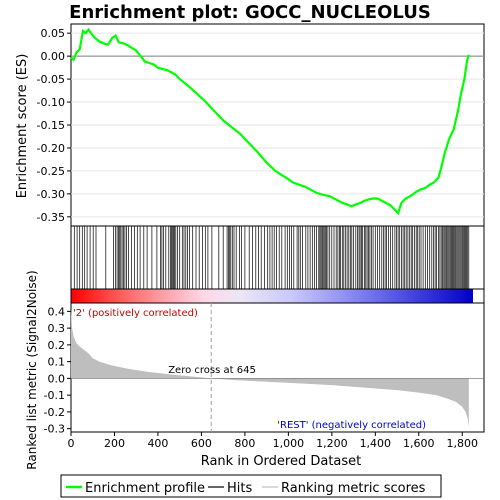 Image resolution: width=500 pixels, height=500 pixels. Describe the element at coordinates (57, 311) in the screenshot. I see `metric-y-tick-label: 0.4` at that location.